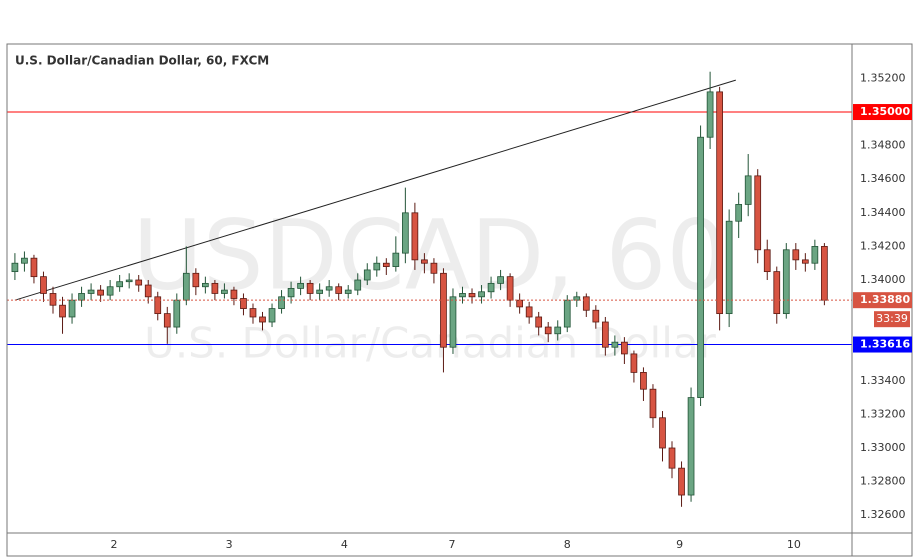 This screenshot has height=560, width=915. What do you see at coordinates (452, 544) in the screenshot?
I see `x-tick-label: 7` at bounding box center [452, 544].